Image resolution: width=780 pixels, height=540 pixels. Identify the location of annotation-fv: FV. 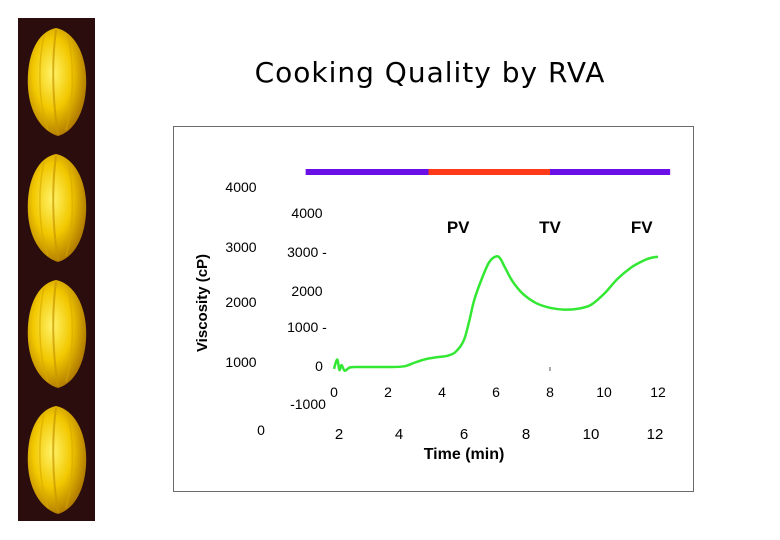
(642, 227).